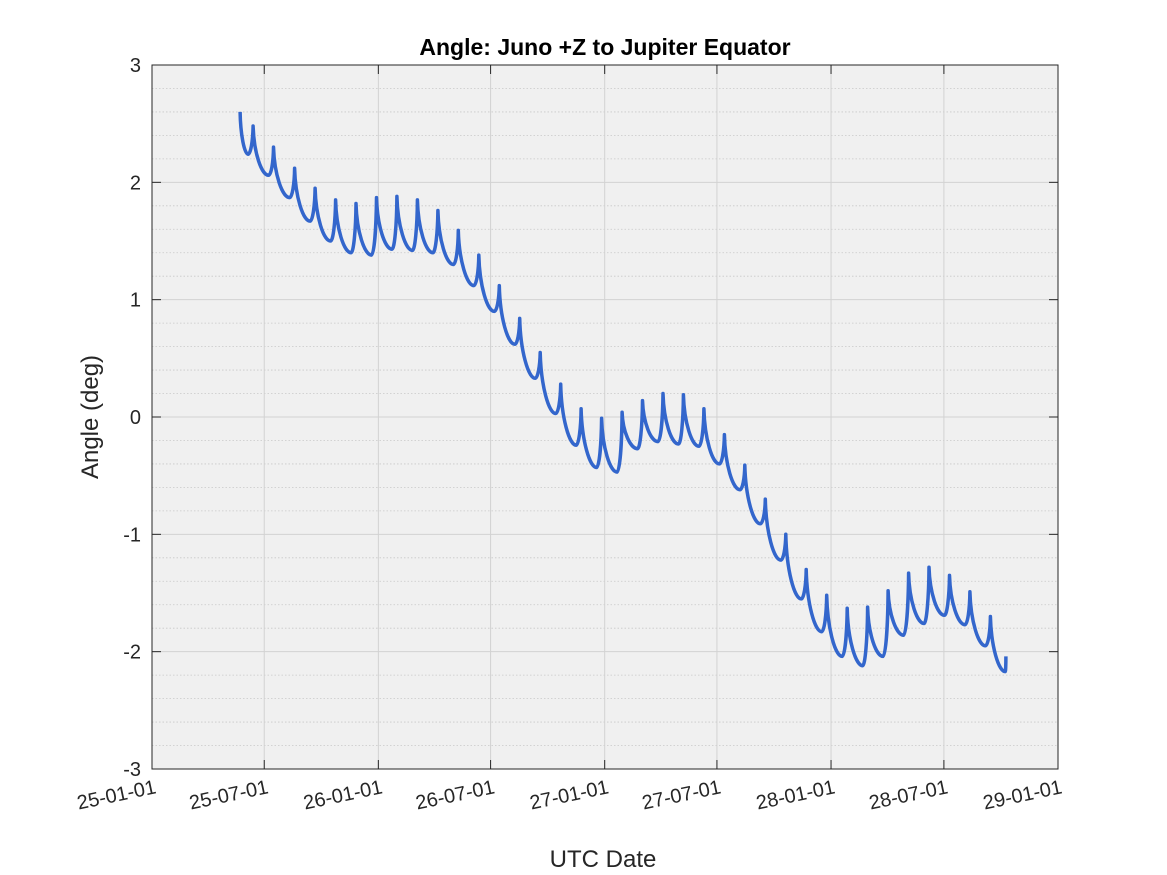  Describe the element at coordinates (795, 795) in the screenshot. I see `x-tick-label: 28-01-01` at that location.